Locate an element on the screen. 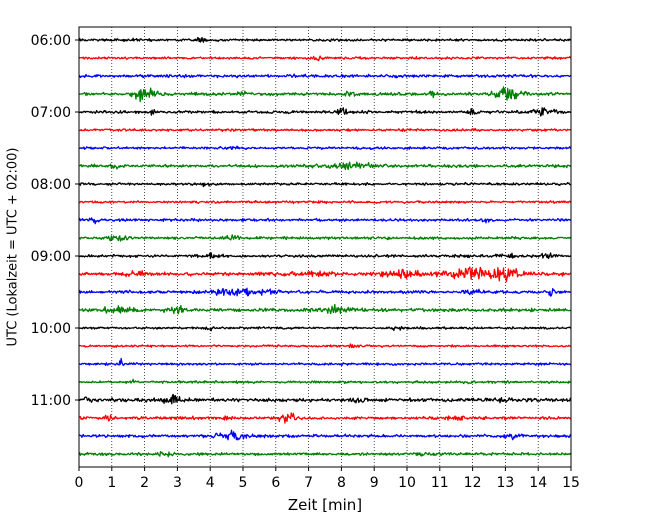  x-tick-label: 1 is located at coordinates (111, 483).